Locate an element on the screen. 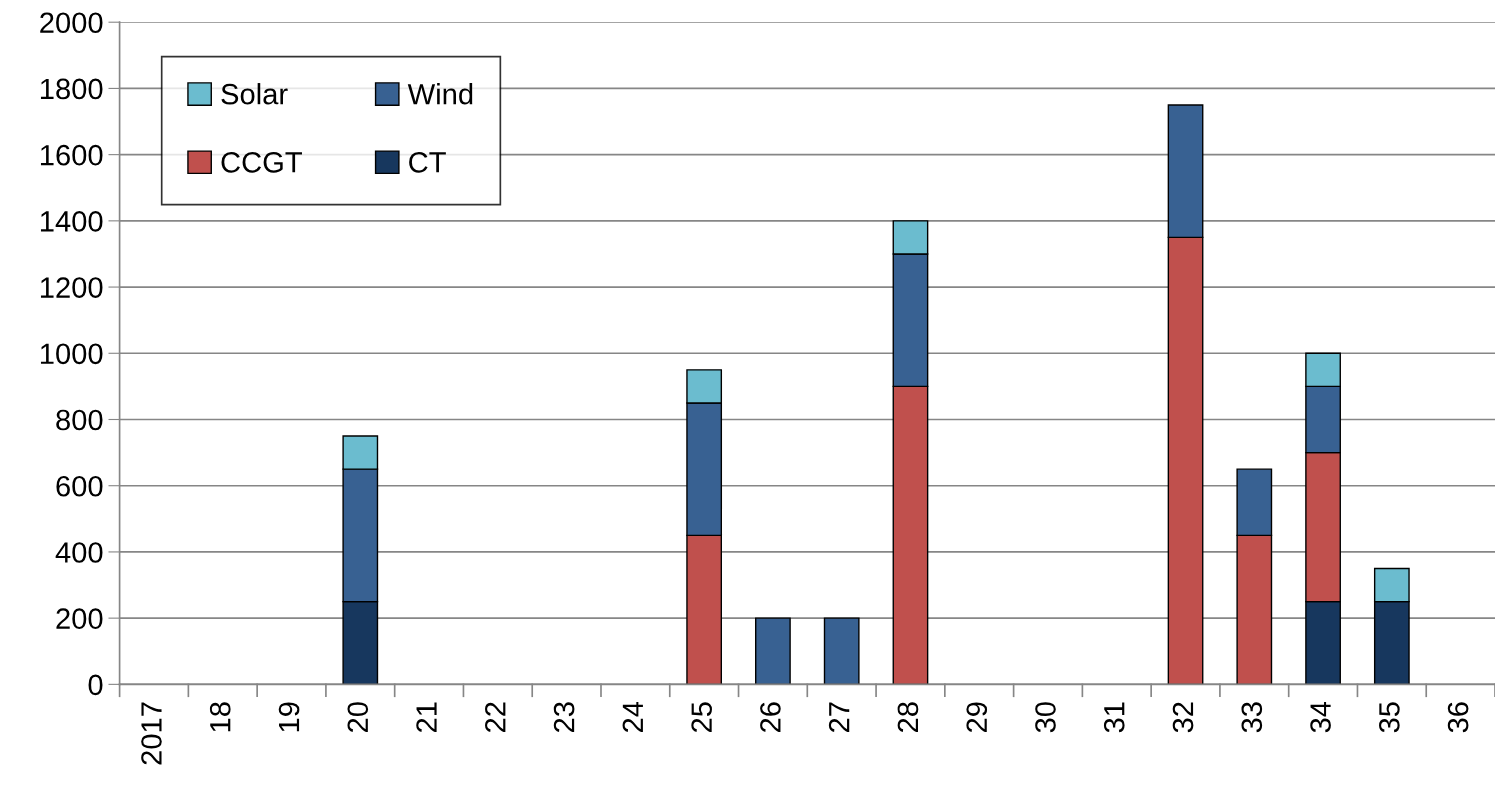 The image size is (1495, 793). x-tick-label: 25 is located at coordinates (701, 717).